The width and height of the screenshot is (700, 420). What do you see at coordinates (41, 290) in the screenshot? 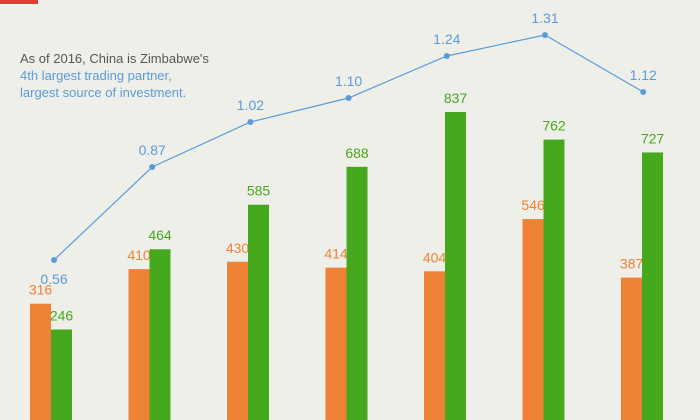
I see `bar-value-label: 316` at bounding box center [41, 290].